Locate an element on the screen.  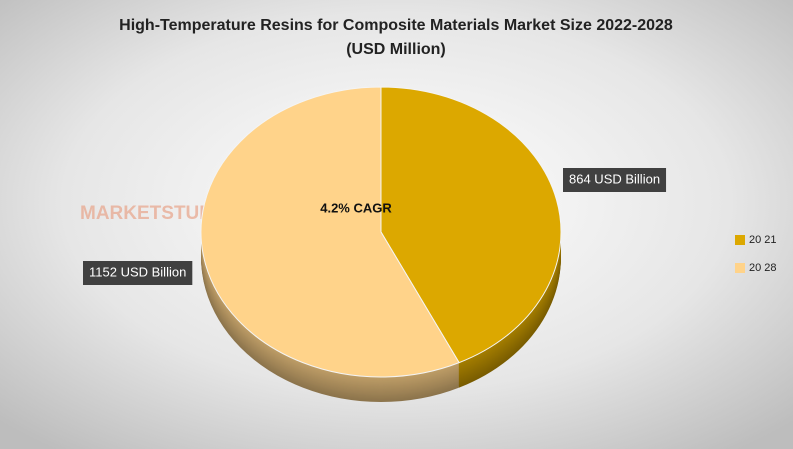
data-label: 864 USD Billion is located at coordinates (615, 180).